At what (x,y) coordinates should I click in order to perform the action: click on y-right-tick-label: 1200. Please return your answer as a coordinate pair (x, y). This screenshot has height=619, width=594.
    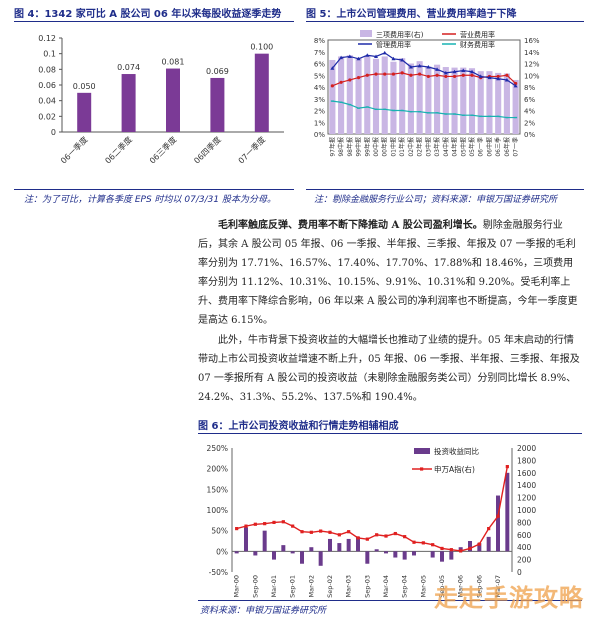
    Looking at the image, I should click on (526, 498).